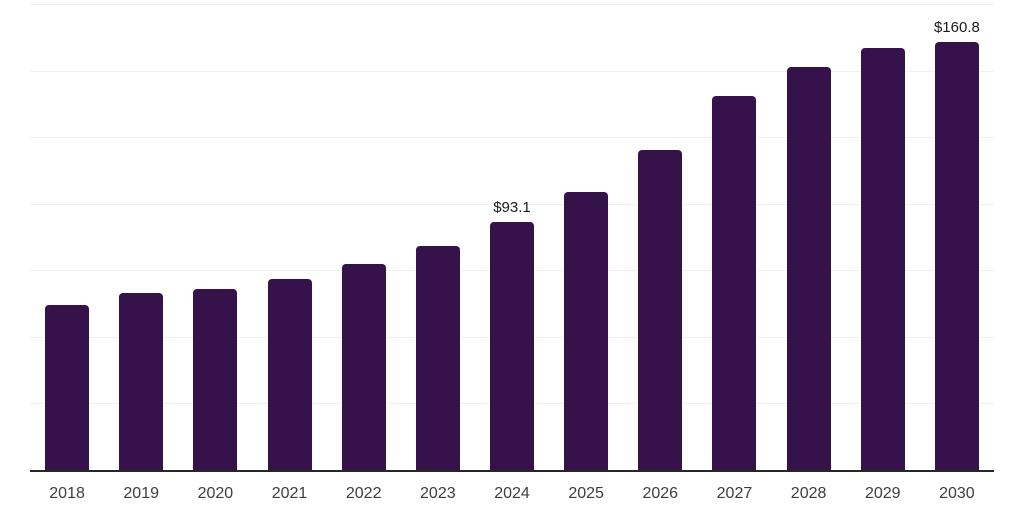  What do you see at coordinates (67, 493) in the screenshot?
I see `x-axis-label-2018: 2018` at bounding box center [67, 493].